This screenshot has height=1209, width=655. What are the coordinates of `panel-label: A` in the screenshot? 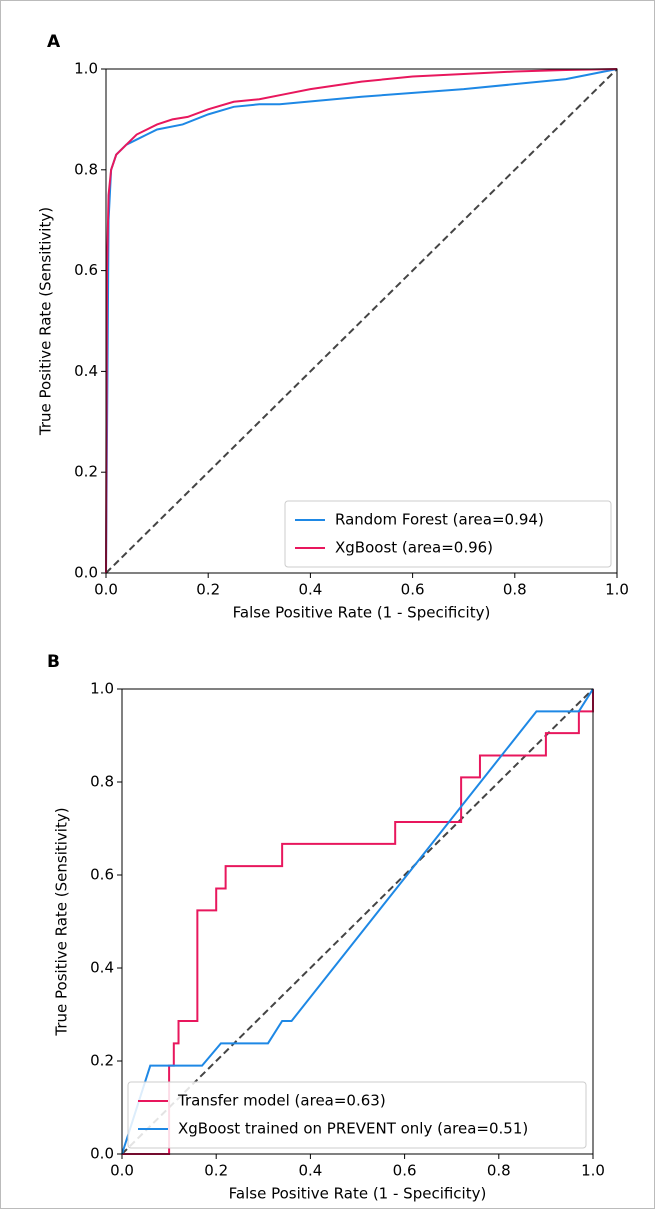 It's located at (54, 42).